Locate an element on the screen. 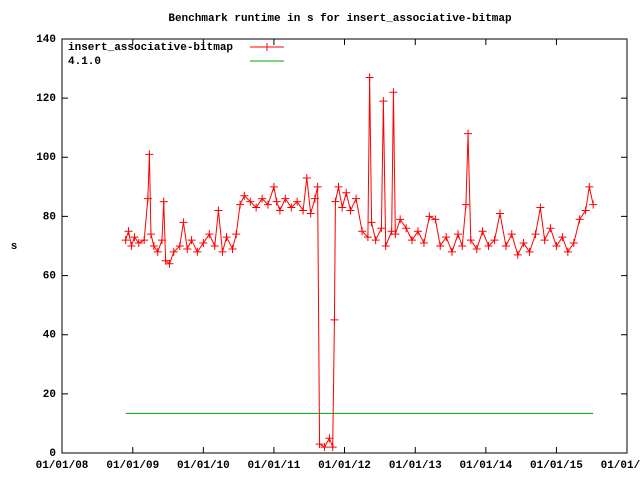 The image size is (640, 480). legend-label: 4.1.0 is located at coordinates (84, 62).